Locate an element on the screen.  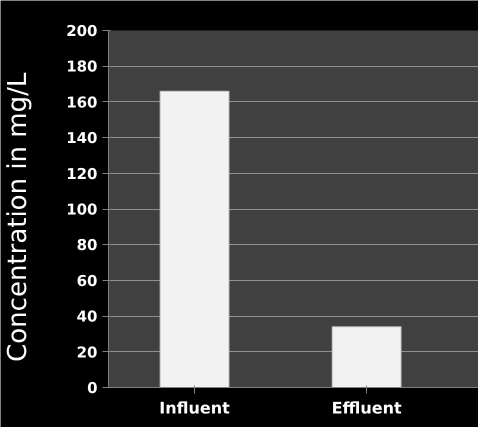
x-tick-label: Effluent is located at coordinates (367, 408).